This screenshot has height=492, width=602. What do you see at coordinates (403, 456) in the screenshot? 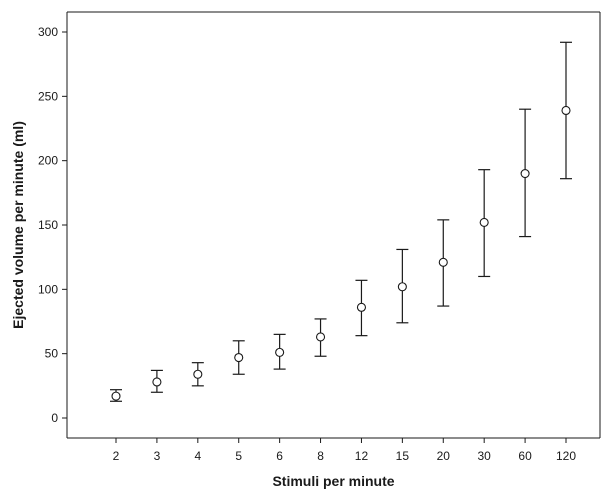
I see `x-tick-label: 15` at bounding box center [403, 456].